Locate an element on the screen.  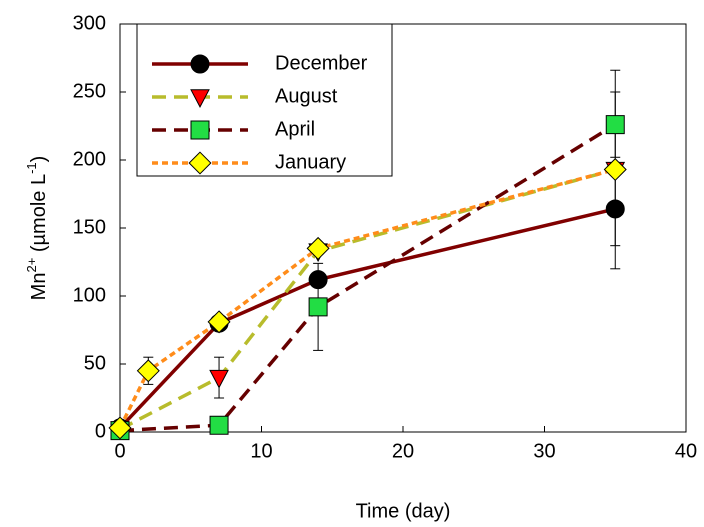
y-tick-label: 0 is located at coordinates (100, 431).